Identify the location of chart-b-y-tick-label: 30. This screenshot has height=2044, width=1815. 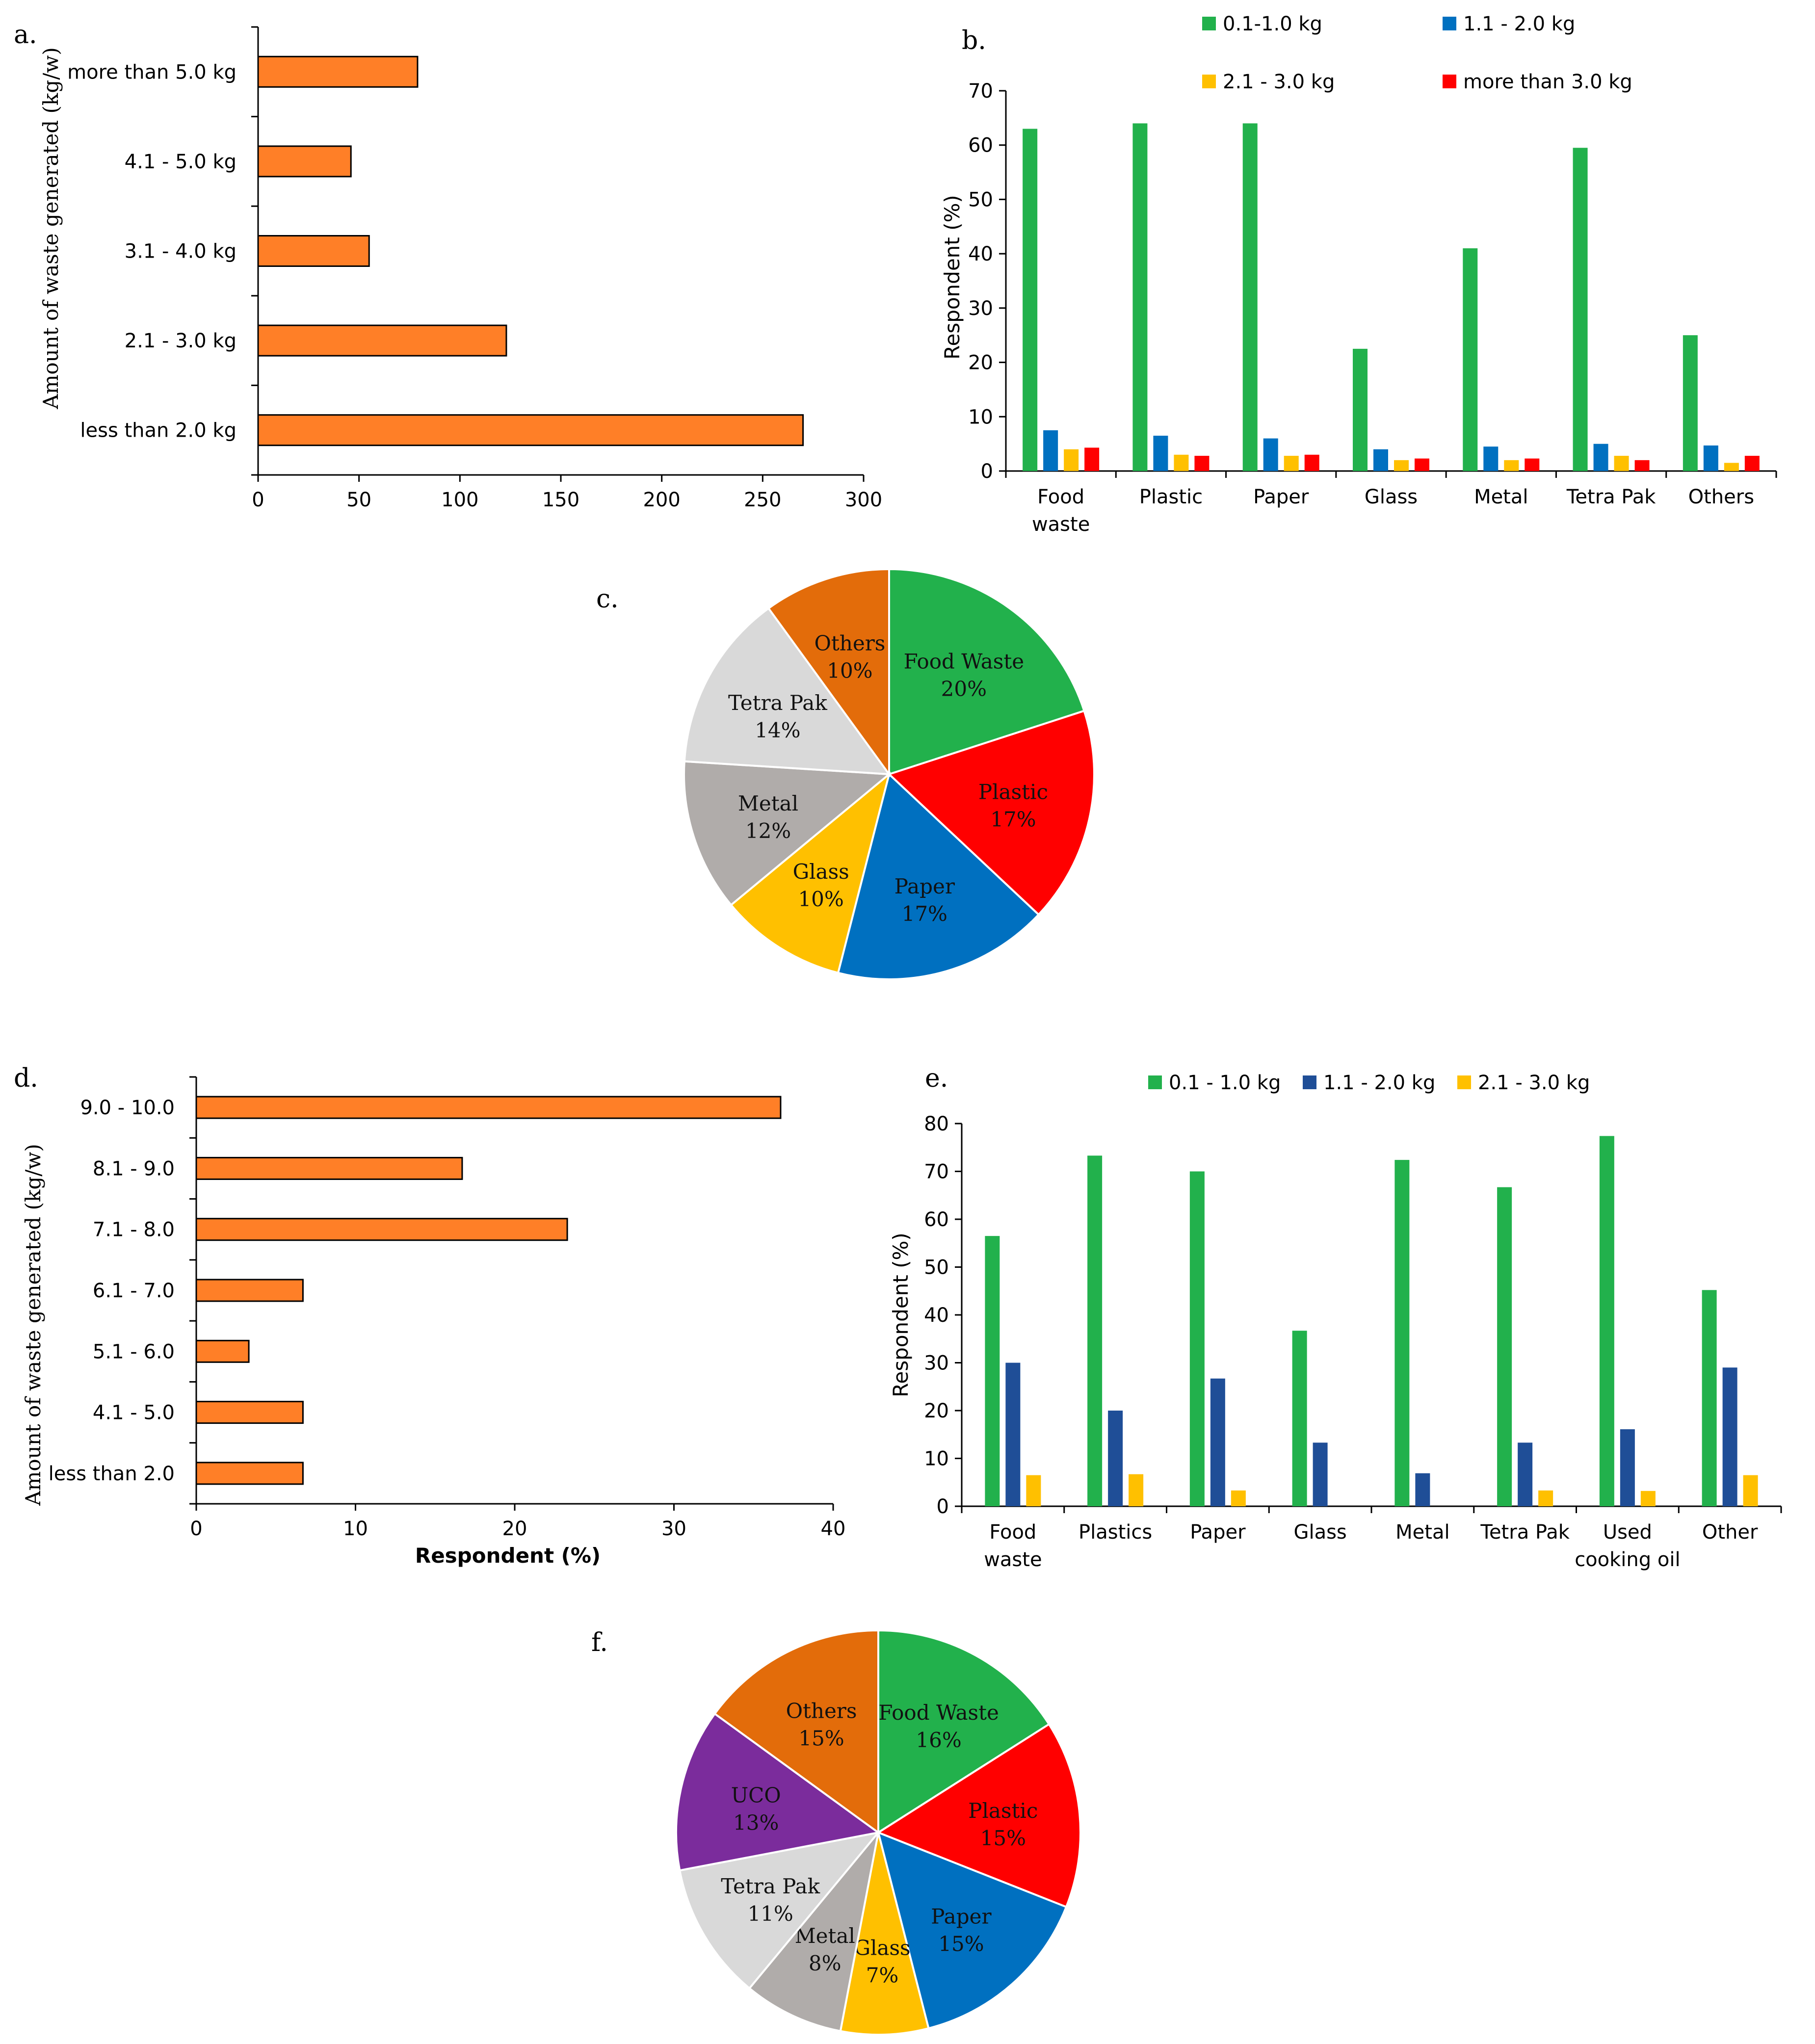
(980, 308).